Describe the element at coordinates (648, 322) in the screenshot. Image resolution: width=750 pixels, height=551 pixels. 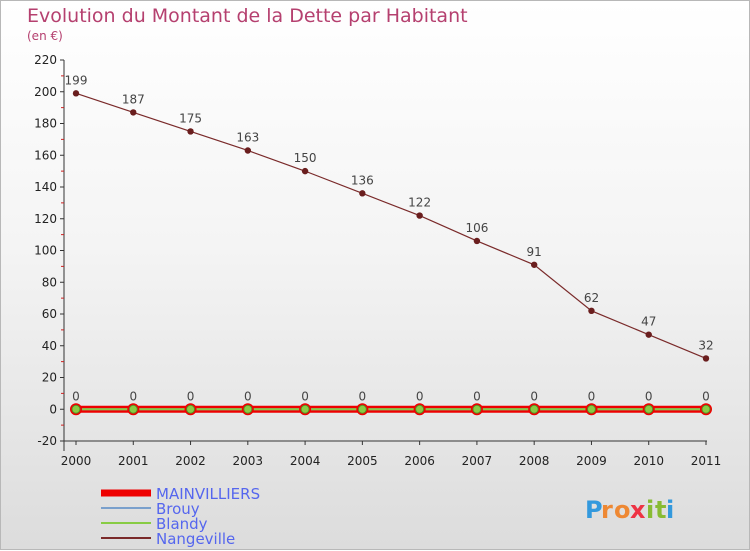
I see `data-label-nangeville: 47` at that location.